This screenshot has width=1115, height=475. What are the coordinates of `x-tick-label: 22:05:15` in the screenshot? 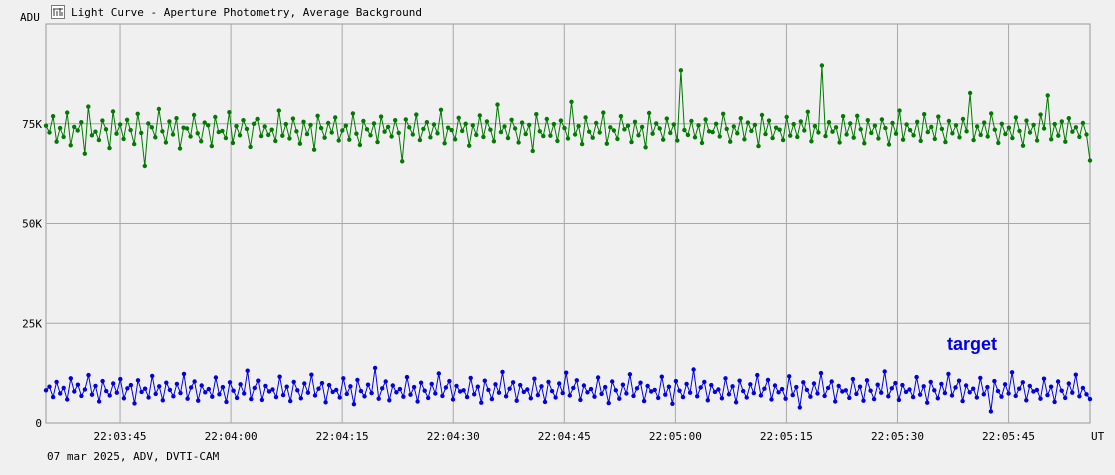 It's located at (786, 436).